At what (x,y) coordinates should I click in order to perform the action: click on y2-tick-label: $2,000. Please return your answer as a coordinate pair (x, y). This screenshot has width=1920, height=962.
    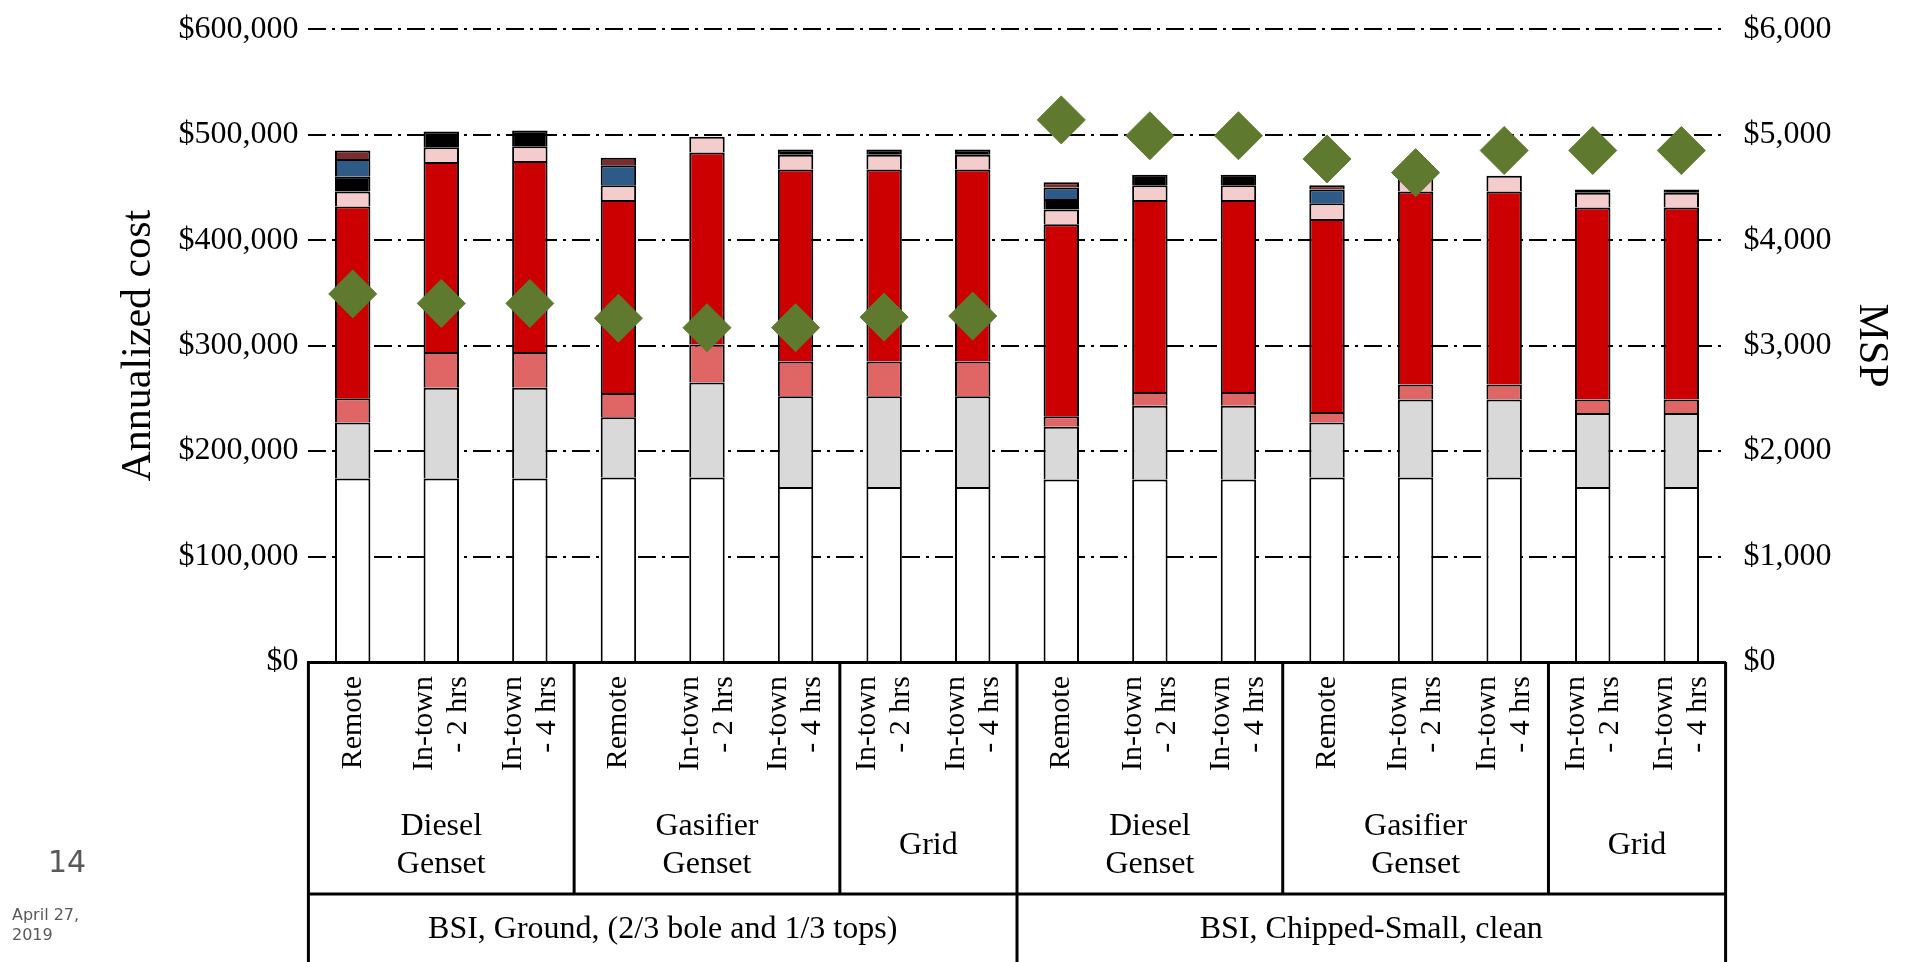
    Looking at the image, I should click on (1787, 448).